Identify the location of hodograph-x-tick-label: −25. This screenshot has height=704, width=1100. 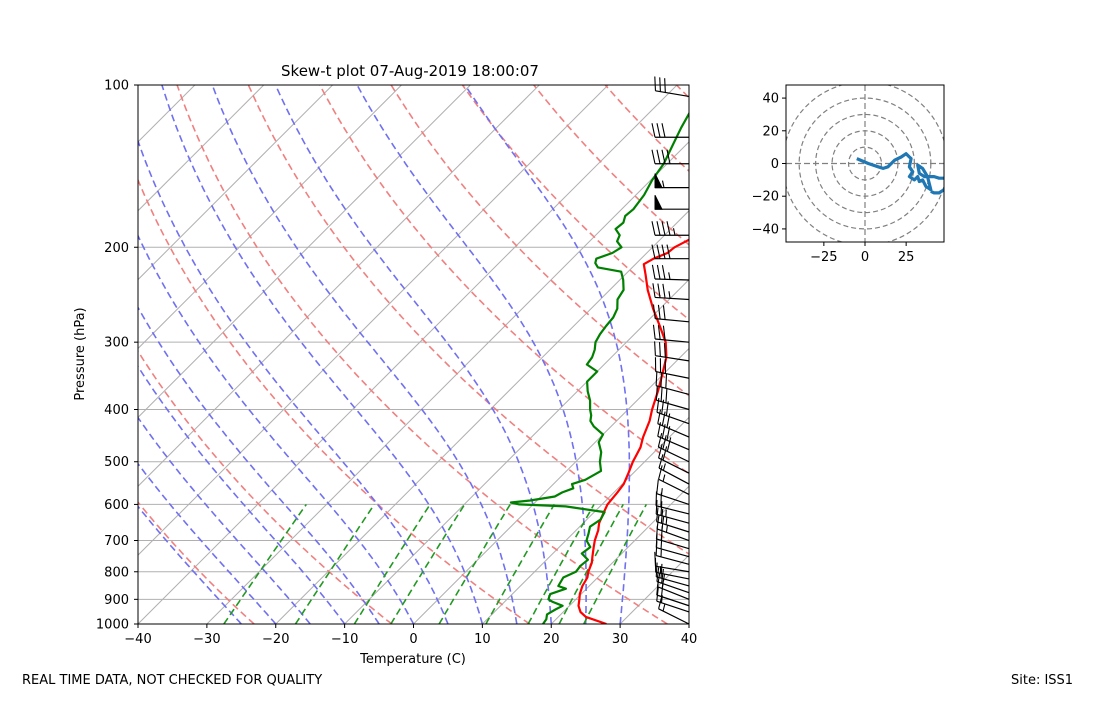
(823, 257).